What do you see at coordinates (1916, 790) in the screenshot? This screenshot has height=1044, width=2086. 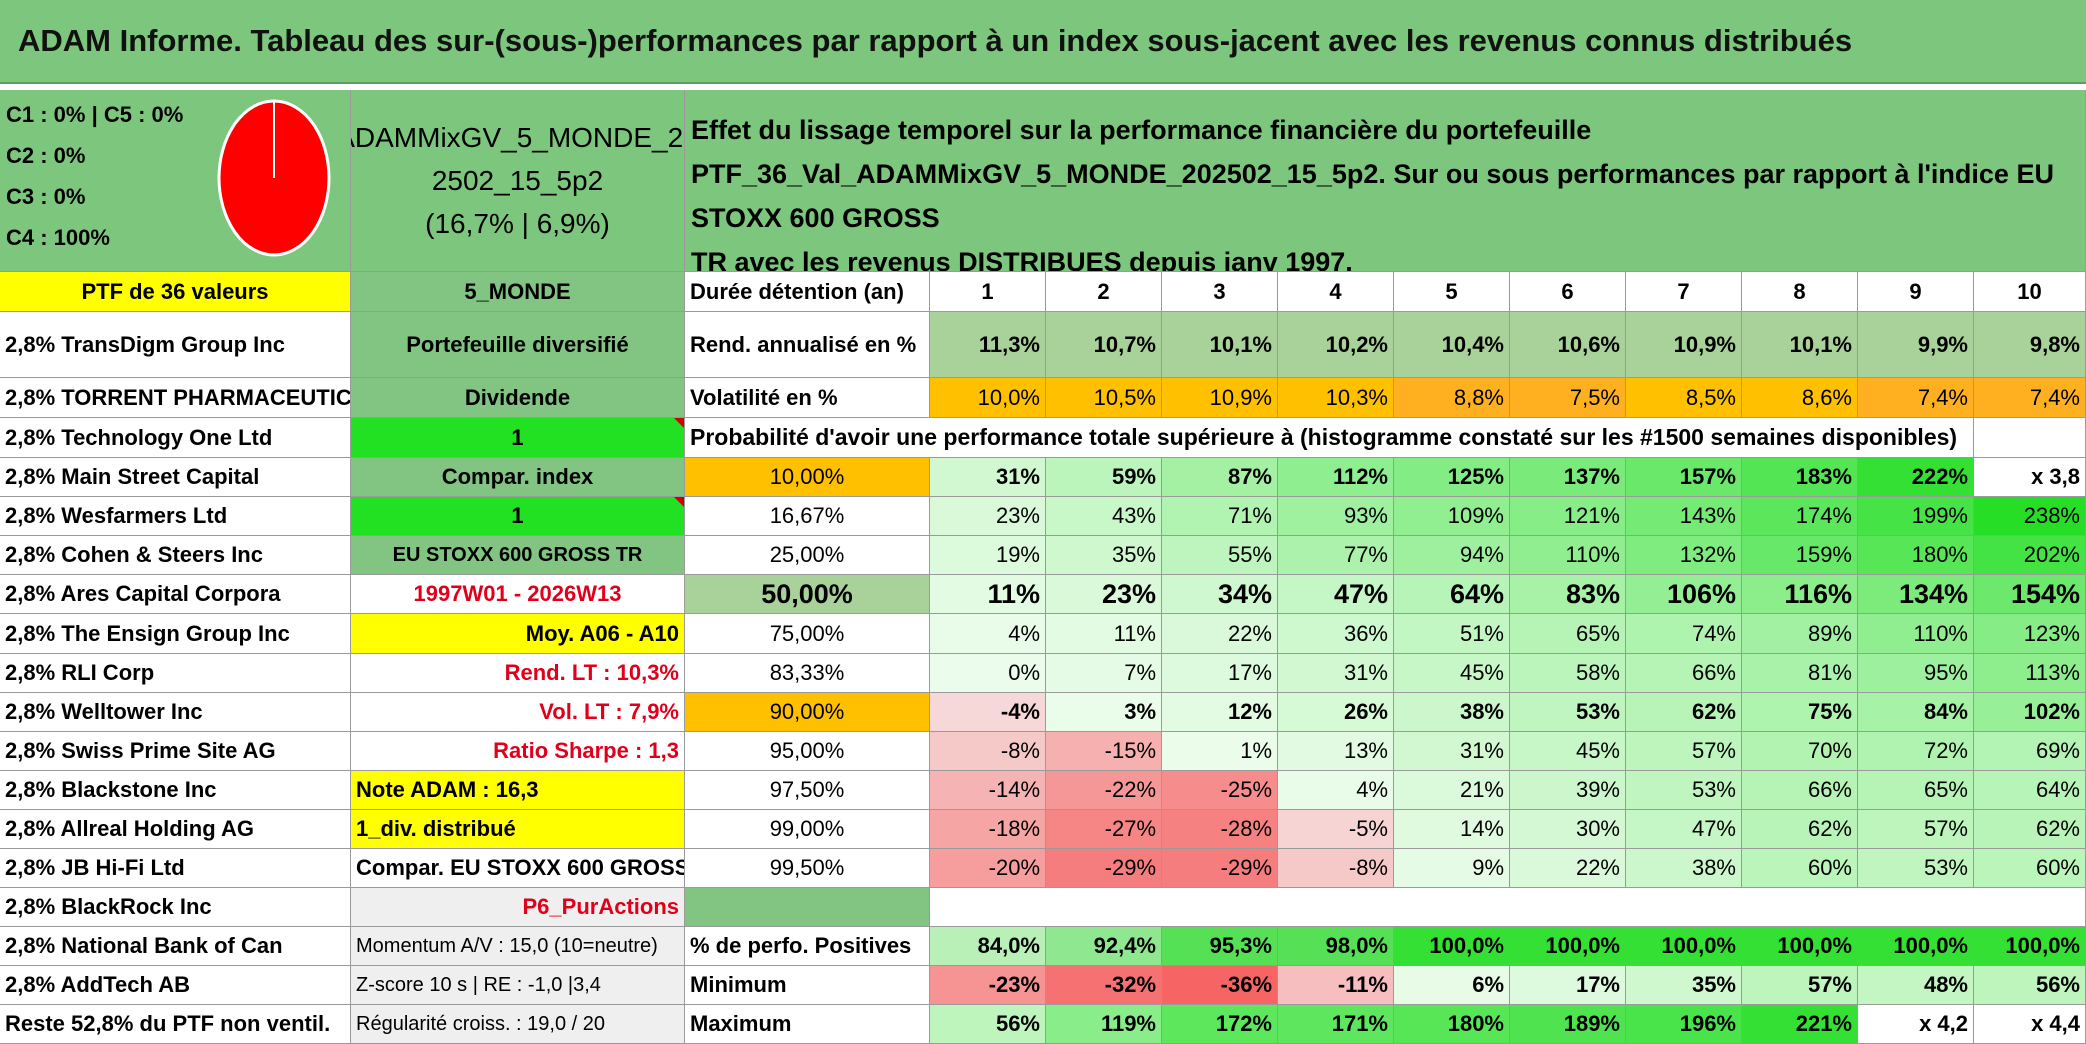 I see `performance-value: 65%` at bounding box center [1916, 790].